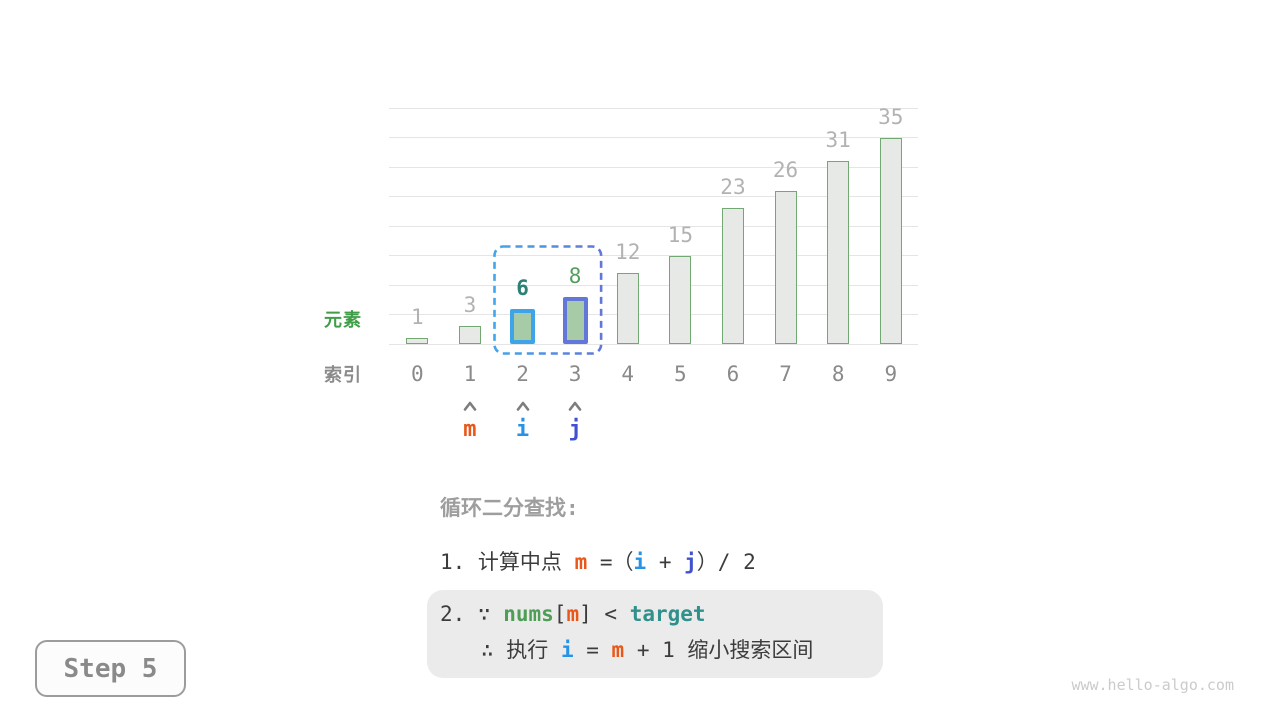 Image resolution: width=1280 pixels, height=720 pixels. What do you see at coordinates (509, 508) in the screenshot?
I see `instructions-title: 循环二分查找:` at bounding box center [509, 508].